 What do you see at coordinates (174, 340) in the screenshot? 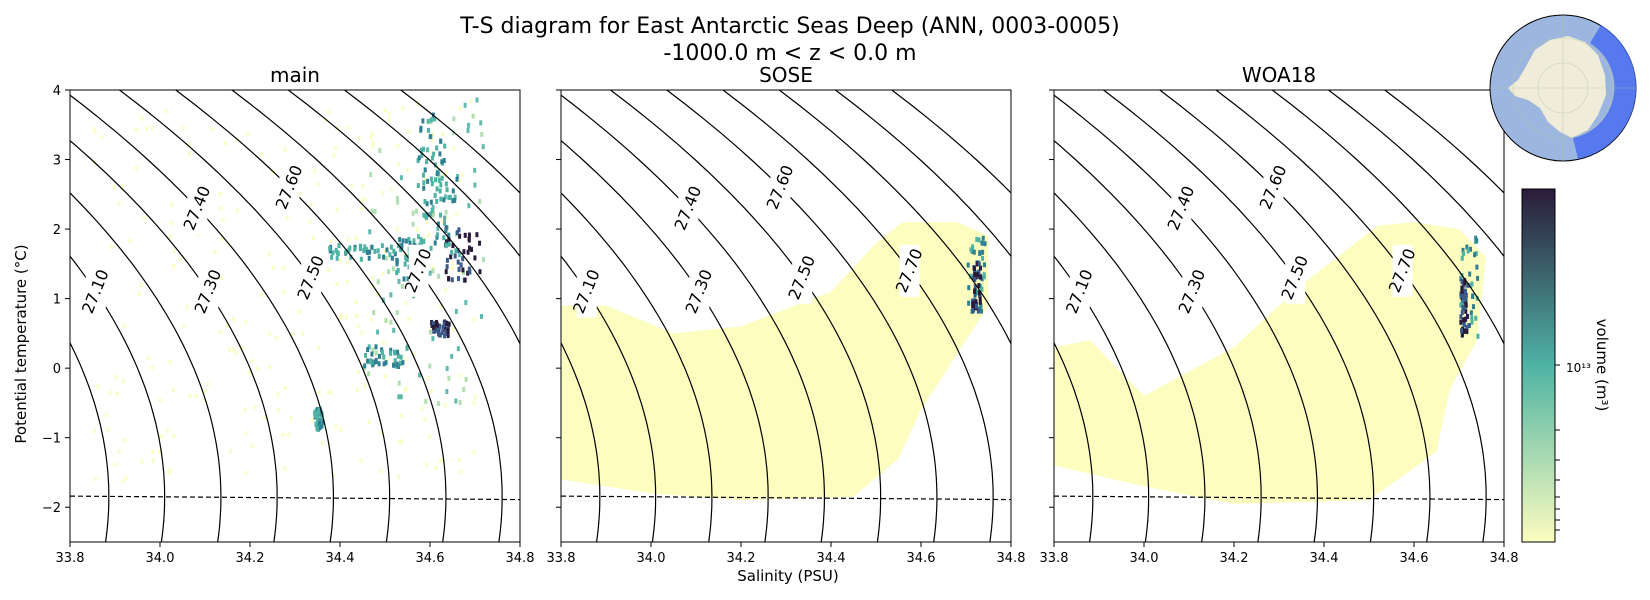
I see `density-contour` at bounding box center [174, 340].